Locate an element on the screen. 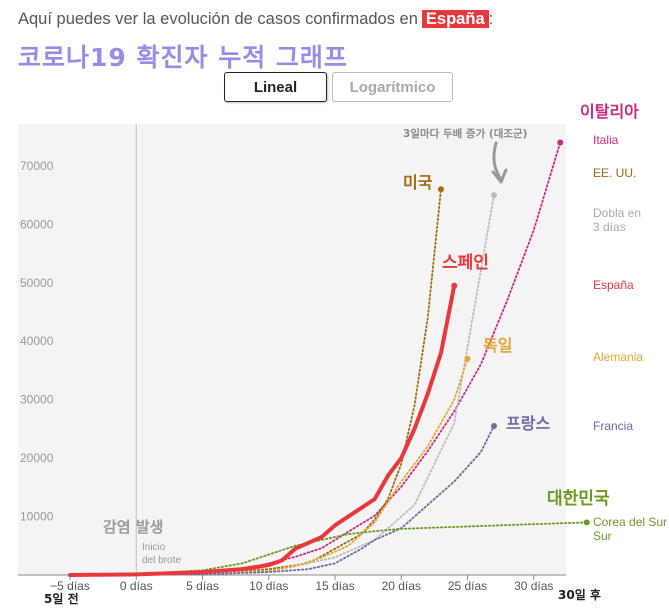 This screenshot has height=614, width=669. y-tick-label: 20000 is located at coordinates (37, 458).